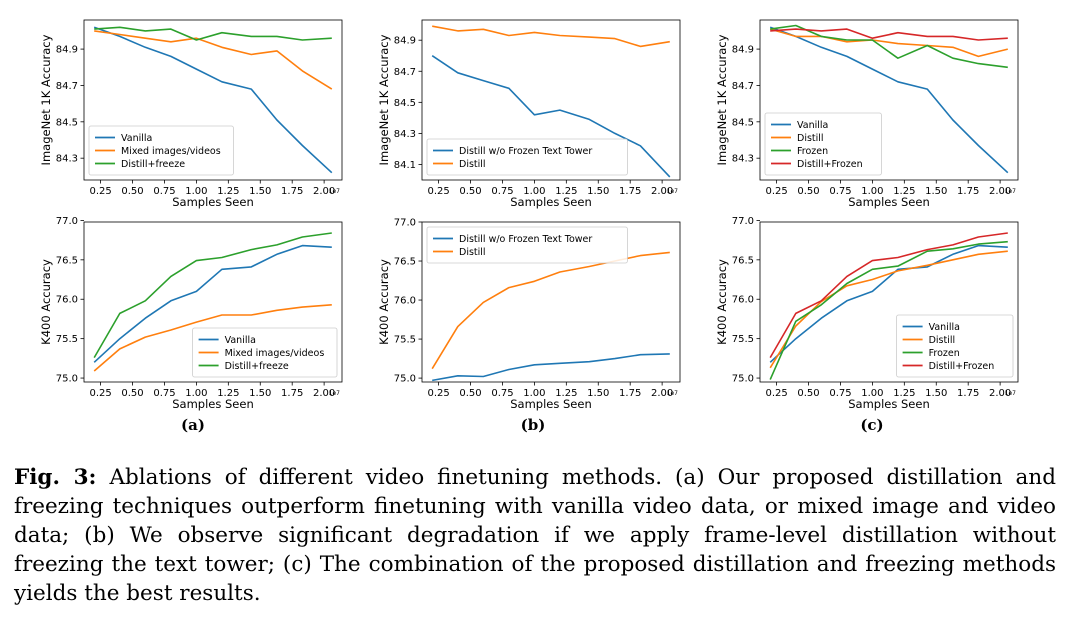 The image size is (1068, 644). Describe the element at coordinates (533, 425) in the screenshot. I see `panel-label: (b)` at that location.